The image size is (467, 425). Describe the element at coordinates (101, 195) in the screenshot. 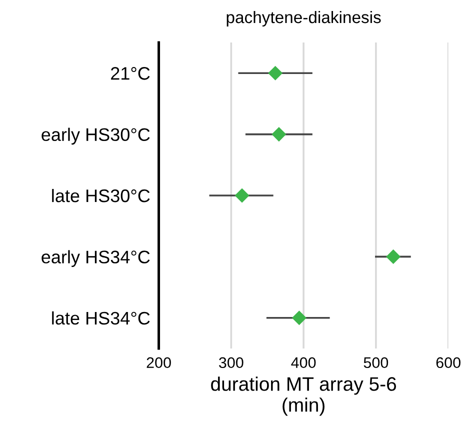

I see `y-tick-label: late HS30°C` at that location.